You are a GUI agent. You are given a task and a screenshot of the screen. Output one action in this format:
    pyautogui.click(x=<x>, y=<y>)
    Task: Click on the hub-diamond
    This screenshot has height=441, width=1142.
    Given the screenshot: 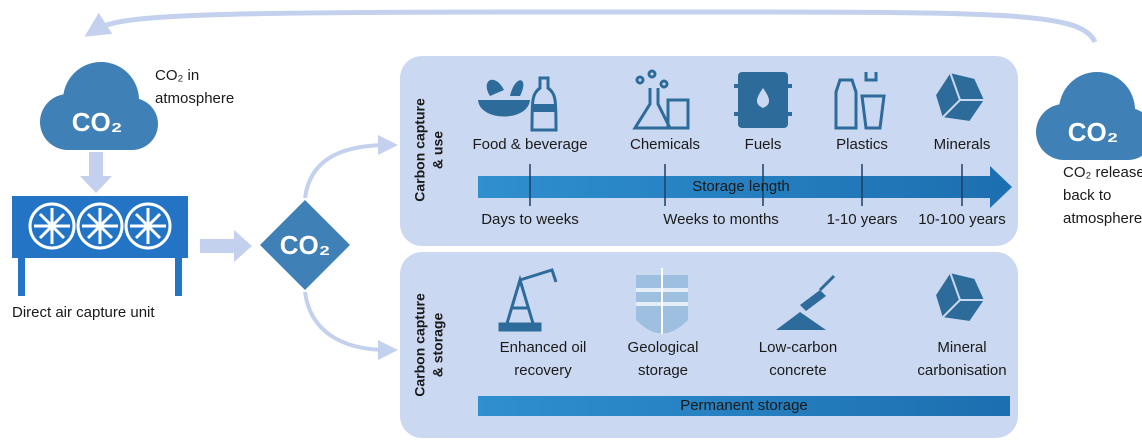 What is the action you would take?
    pyautogui.click(x=305, y=245)
    